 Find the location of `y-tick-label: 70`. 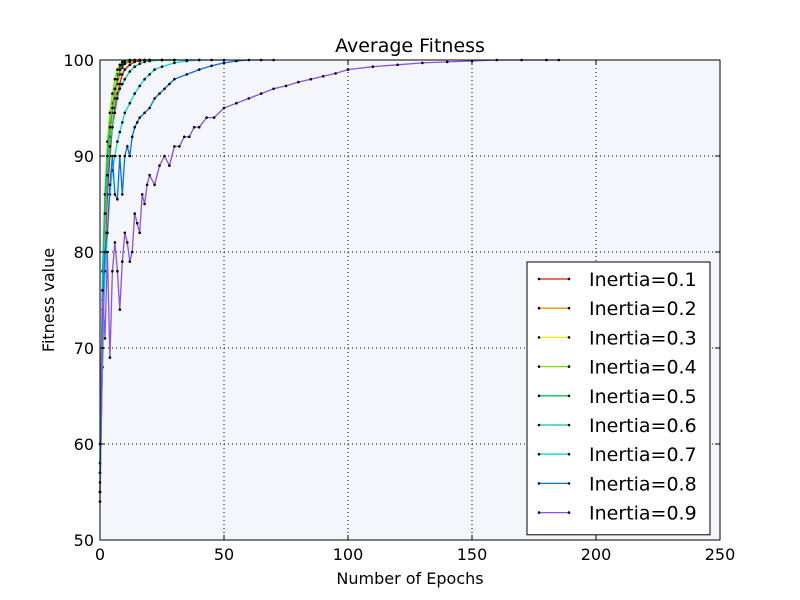

y-tick-label: 70 is located at coordinates (84, 348).